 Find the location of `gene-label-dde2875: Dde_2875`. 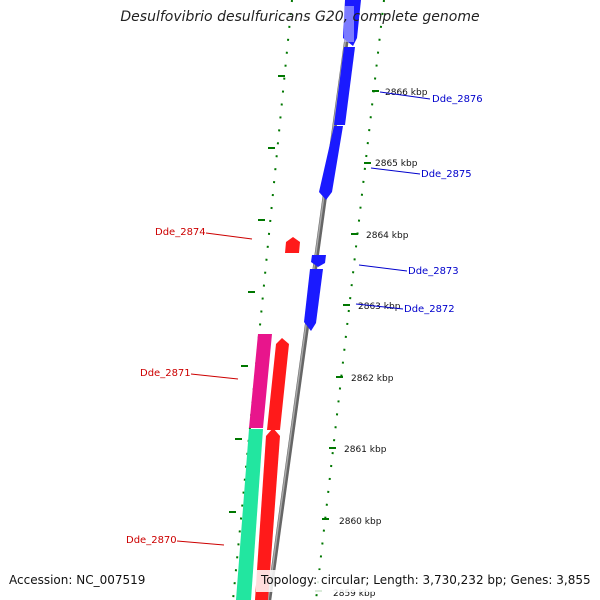

gene-label-dde2875: Dde_2875 is located at coordinates (446, 174).